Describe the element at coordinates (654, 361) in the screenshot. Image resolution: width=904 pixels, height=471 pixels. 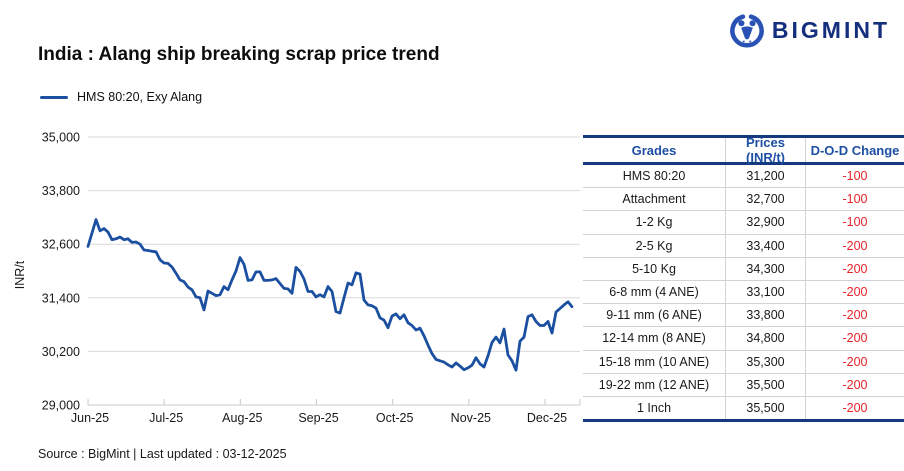
I see `grade-cell: 15-18 mm (10 ANE)` at that location.